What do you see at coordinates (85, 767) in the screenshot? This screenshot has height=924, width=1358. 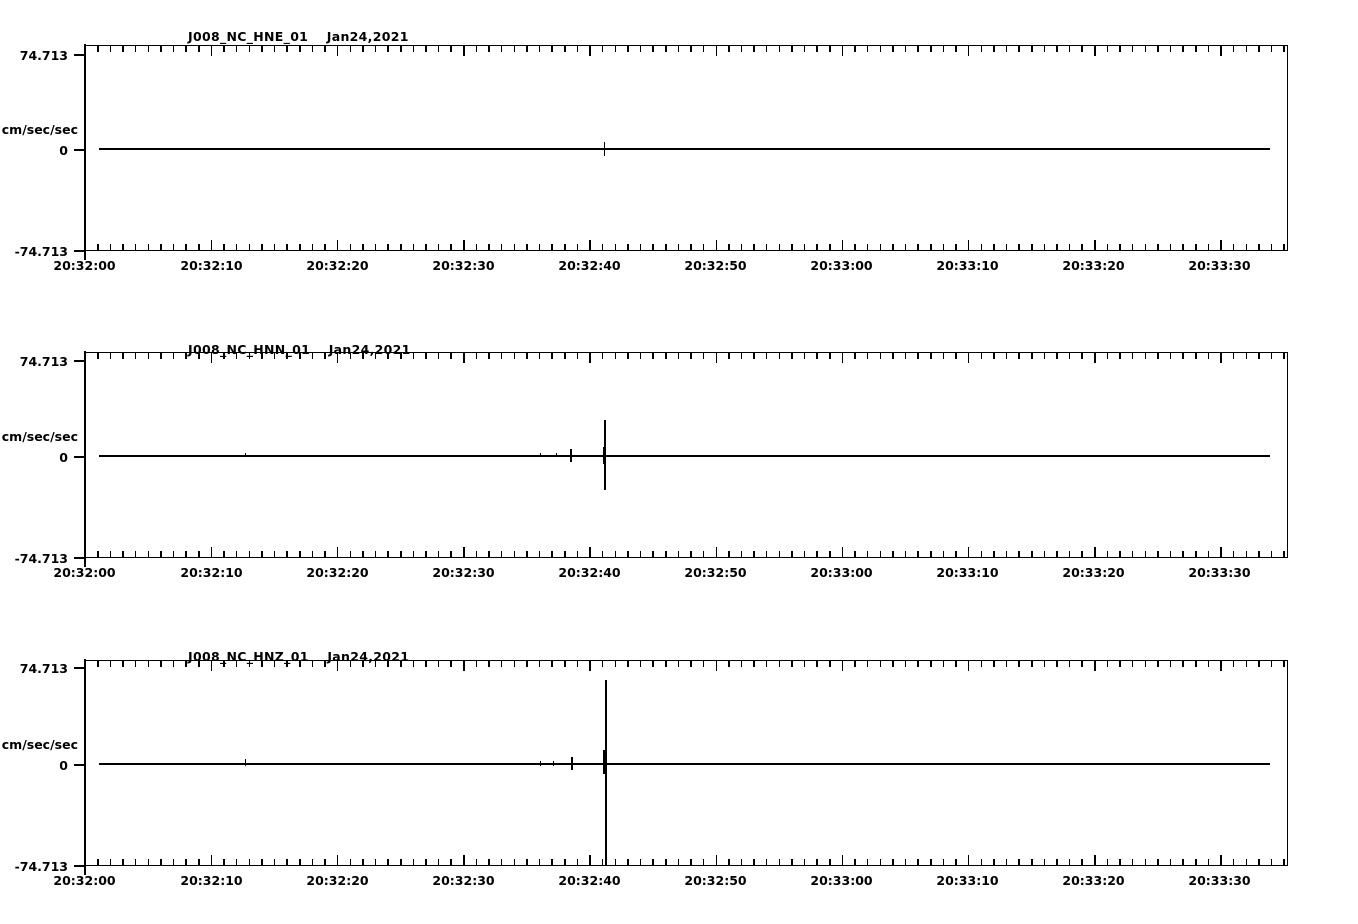 I see `y-axis-line-hnz` at bounding box center [85, 767].